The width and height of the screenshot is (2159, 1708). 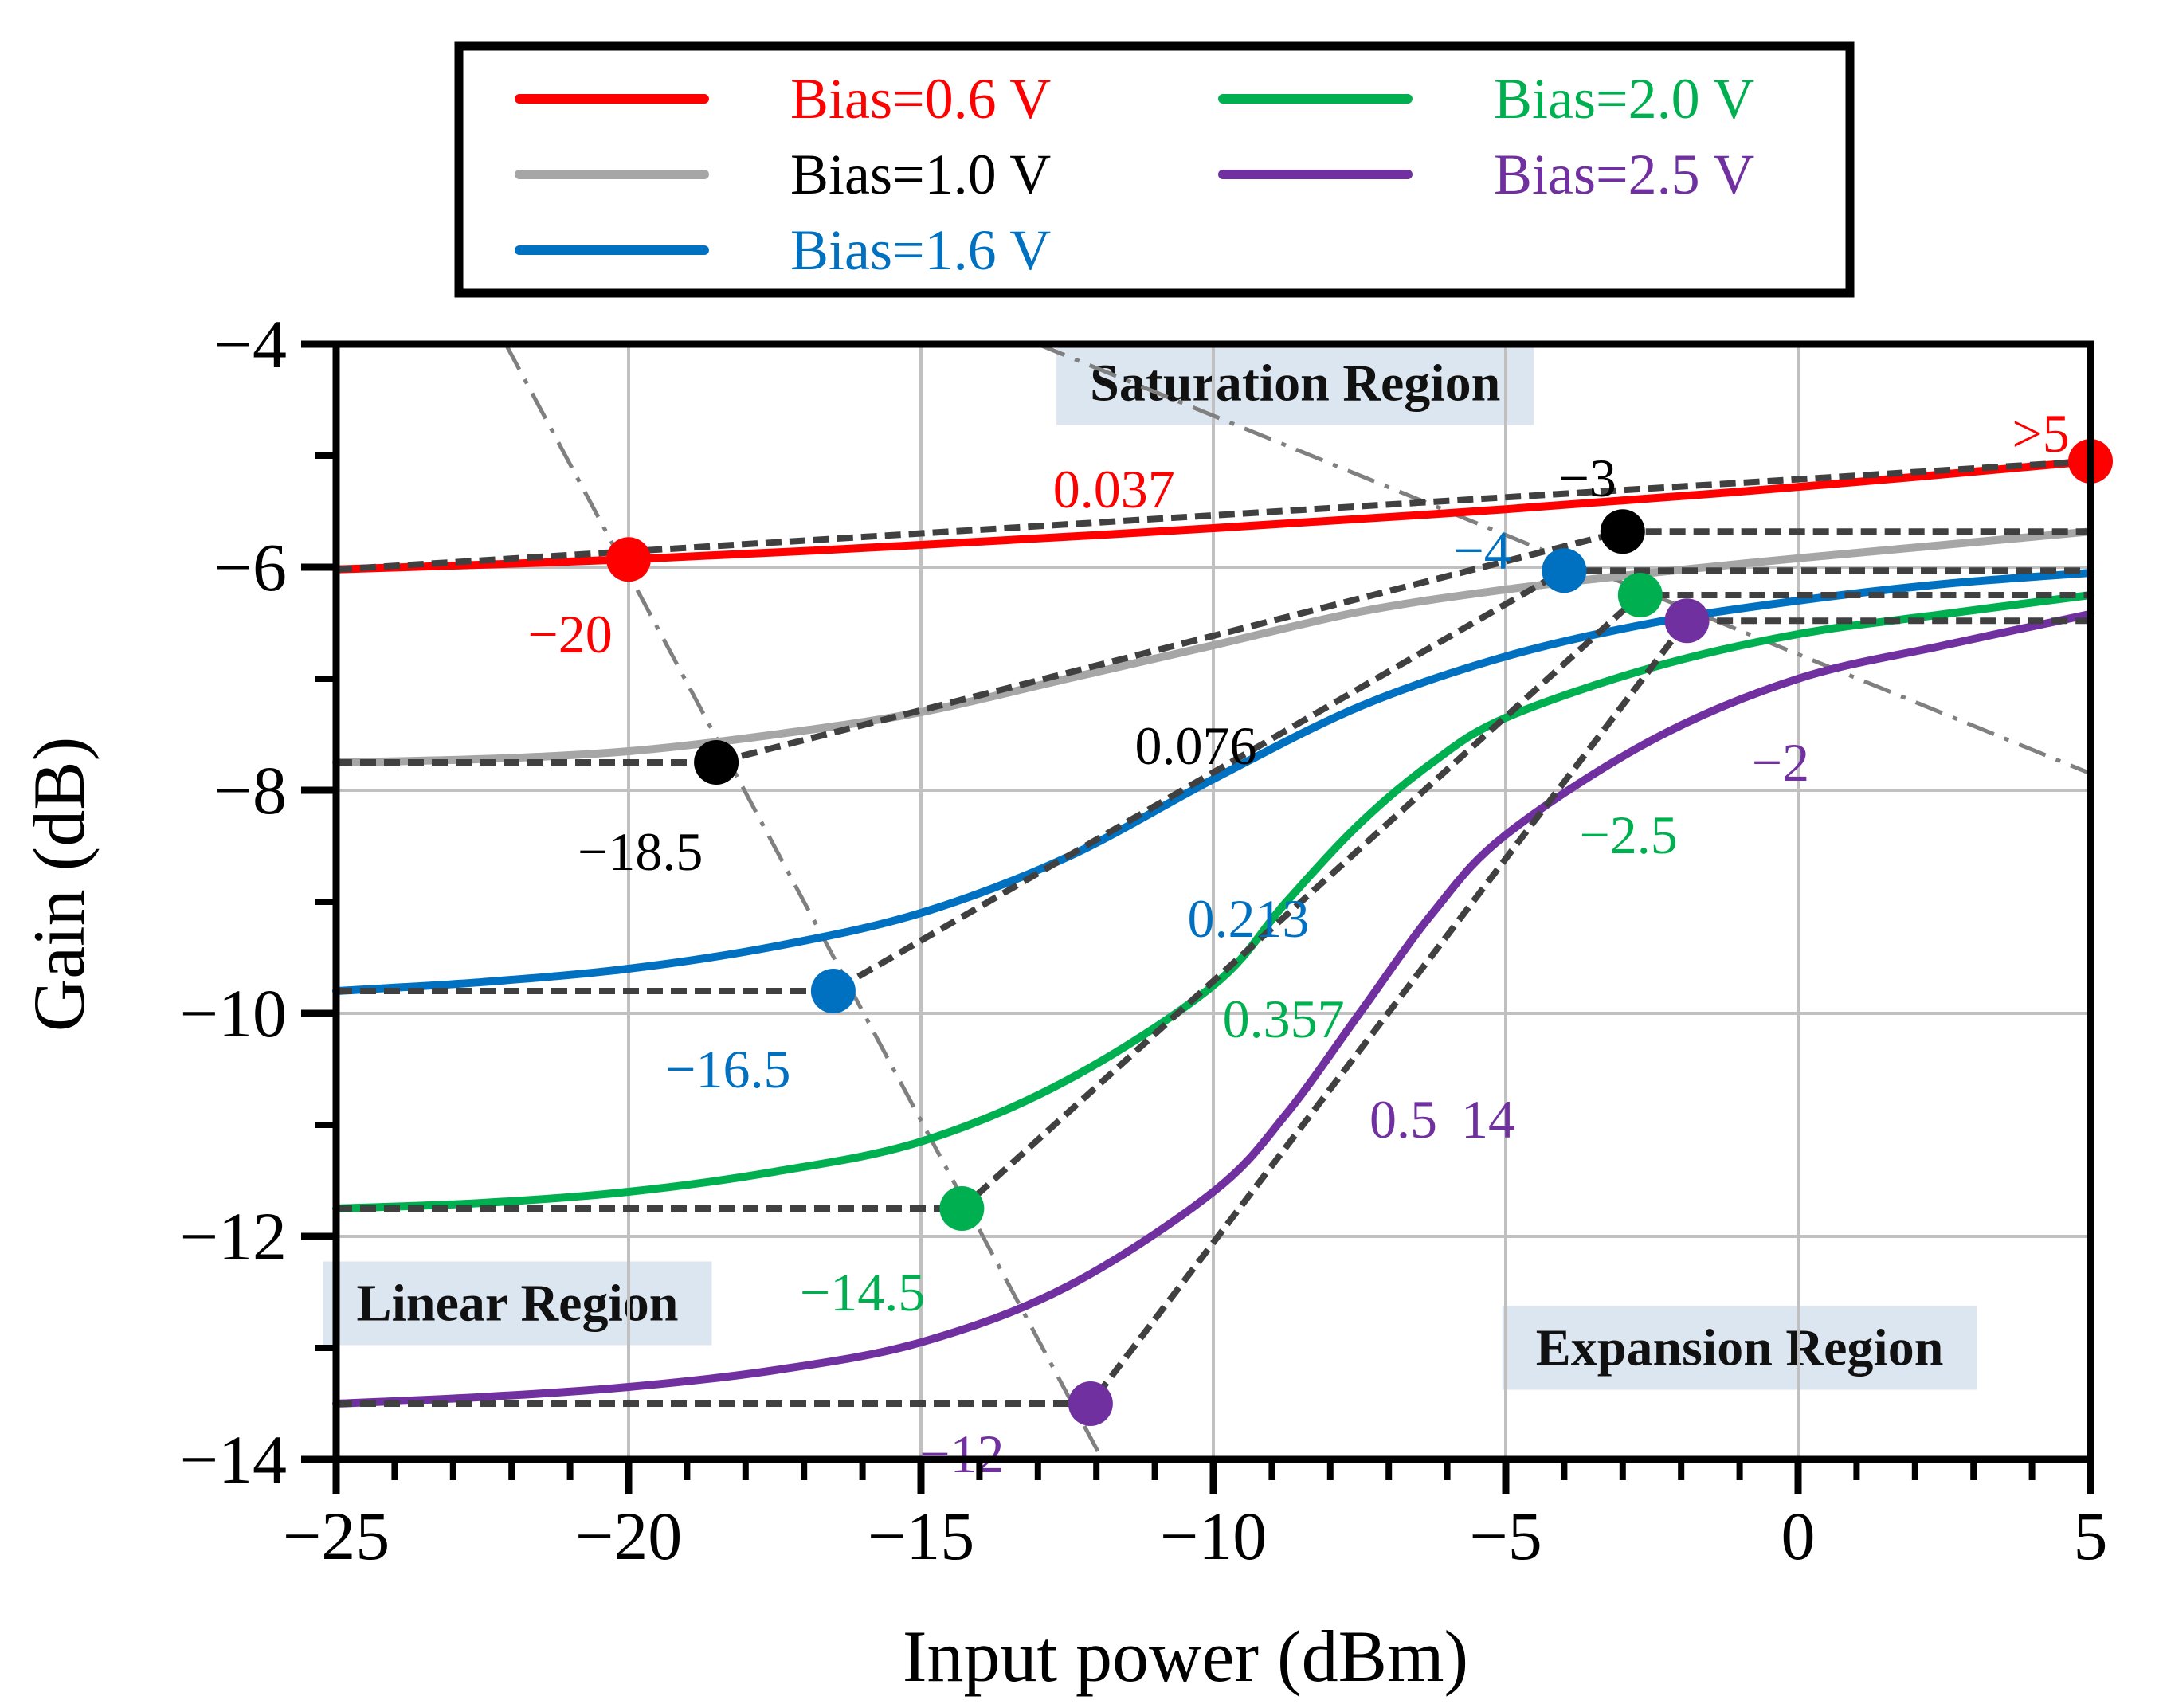 What do you see at coordinates (250, 344) in the screenshot?
I see `y-tick-label: −4` at bounding box center [250, 344].